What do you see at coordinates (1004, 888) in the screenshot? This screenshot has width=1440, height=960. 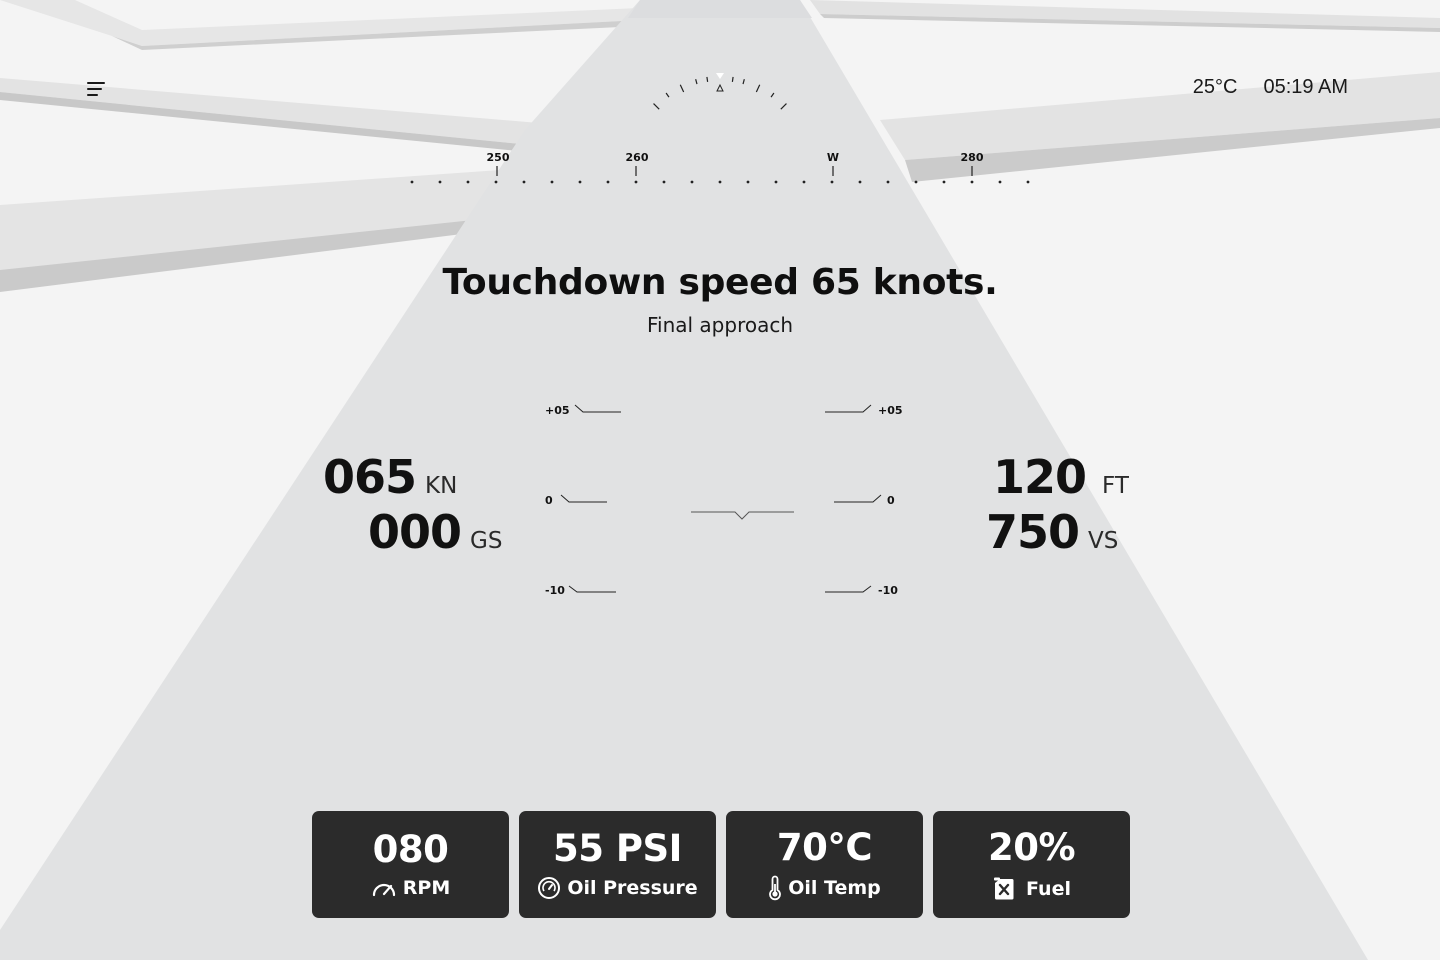 I see `fuel-can-icon` at bounding box center [1004, 888].